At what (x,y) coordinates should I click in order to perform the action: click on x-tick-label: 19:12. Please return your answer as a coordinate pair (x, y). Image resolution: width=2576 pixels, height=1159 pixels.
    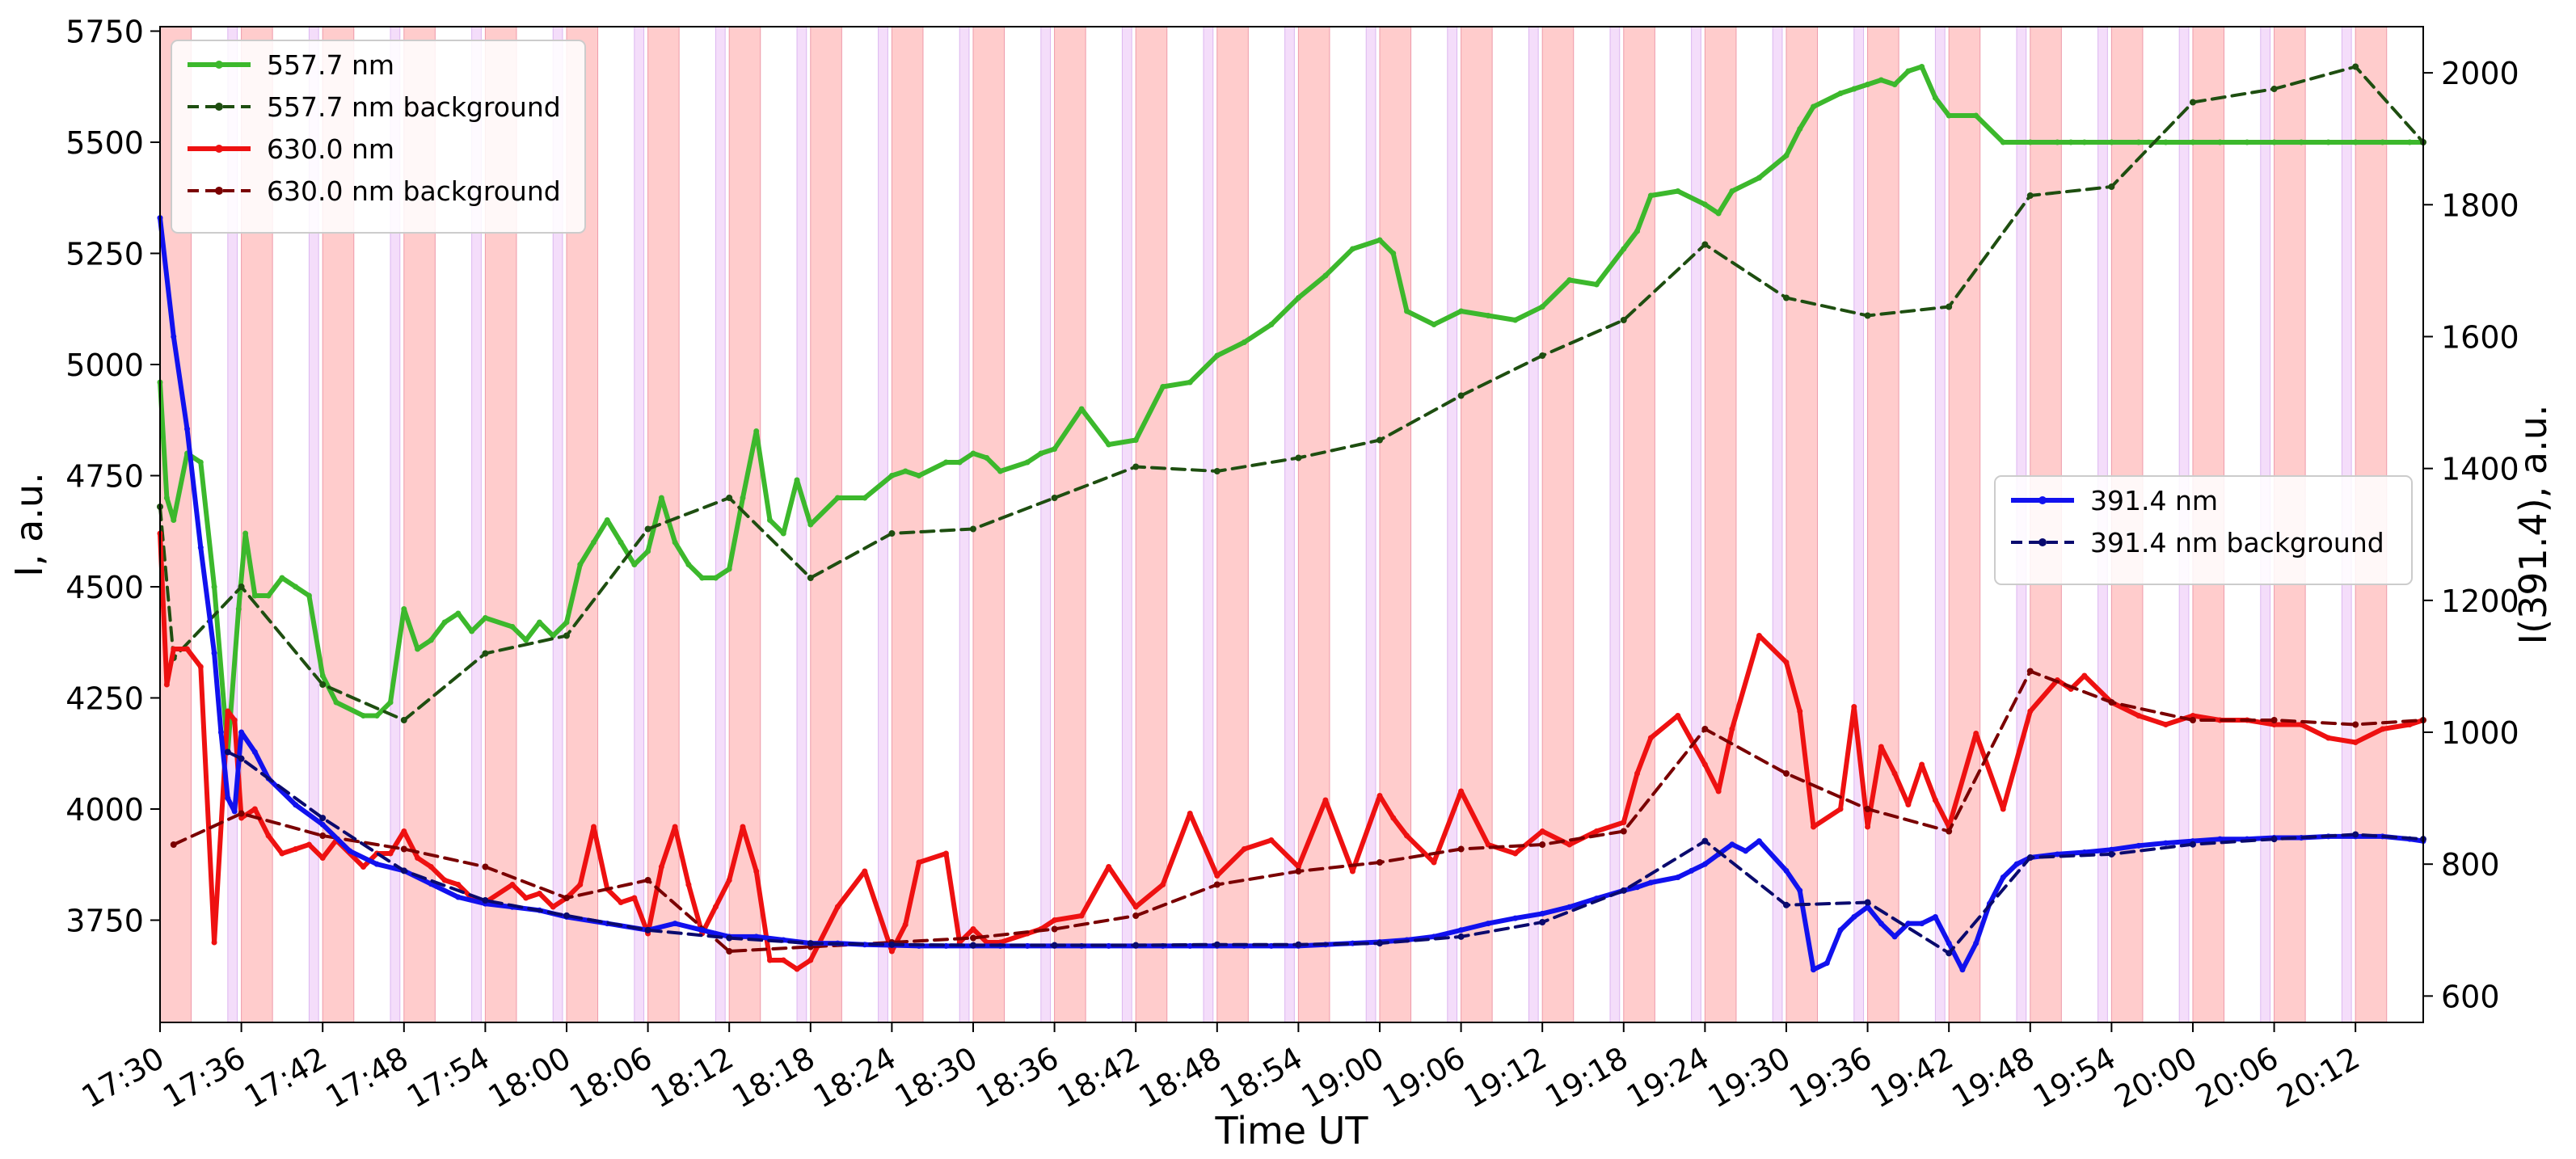
    Looking at the image, I should click on (1505, 1077).